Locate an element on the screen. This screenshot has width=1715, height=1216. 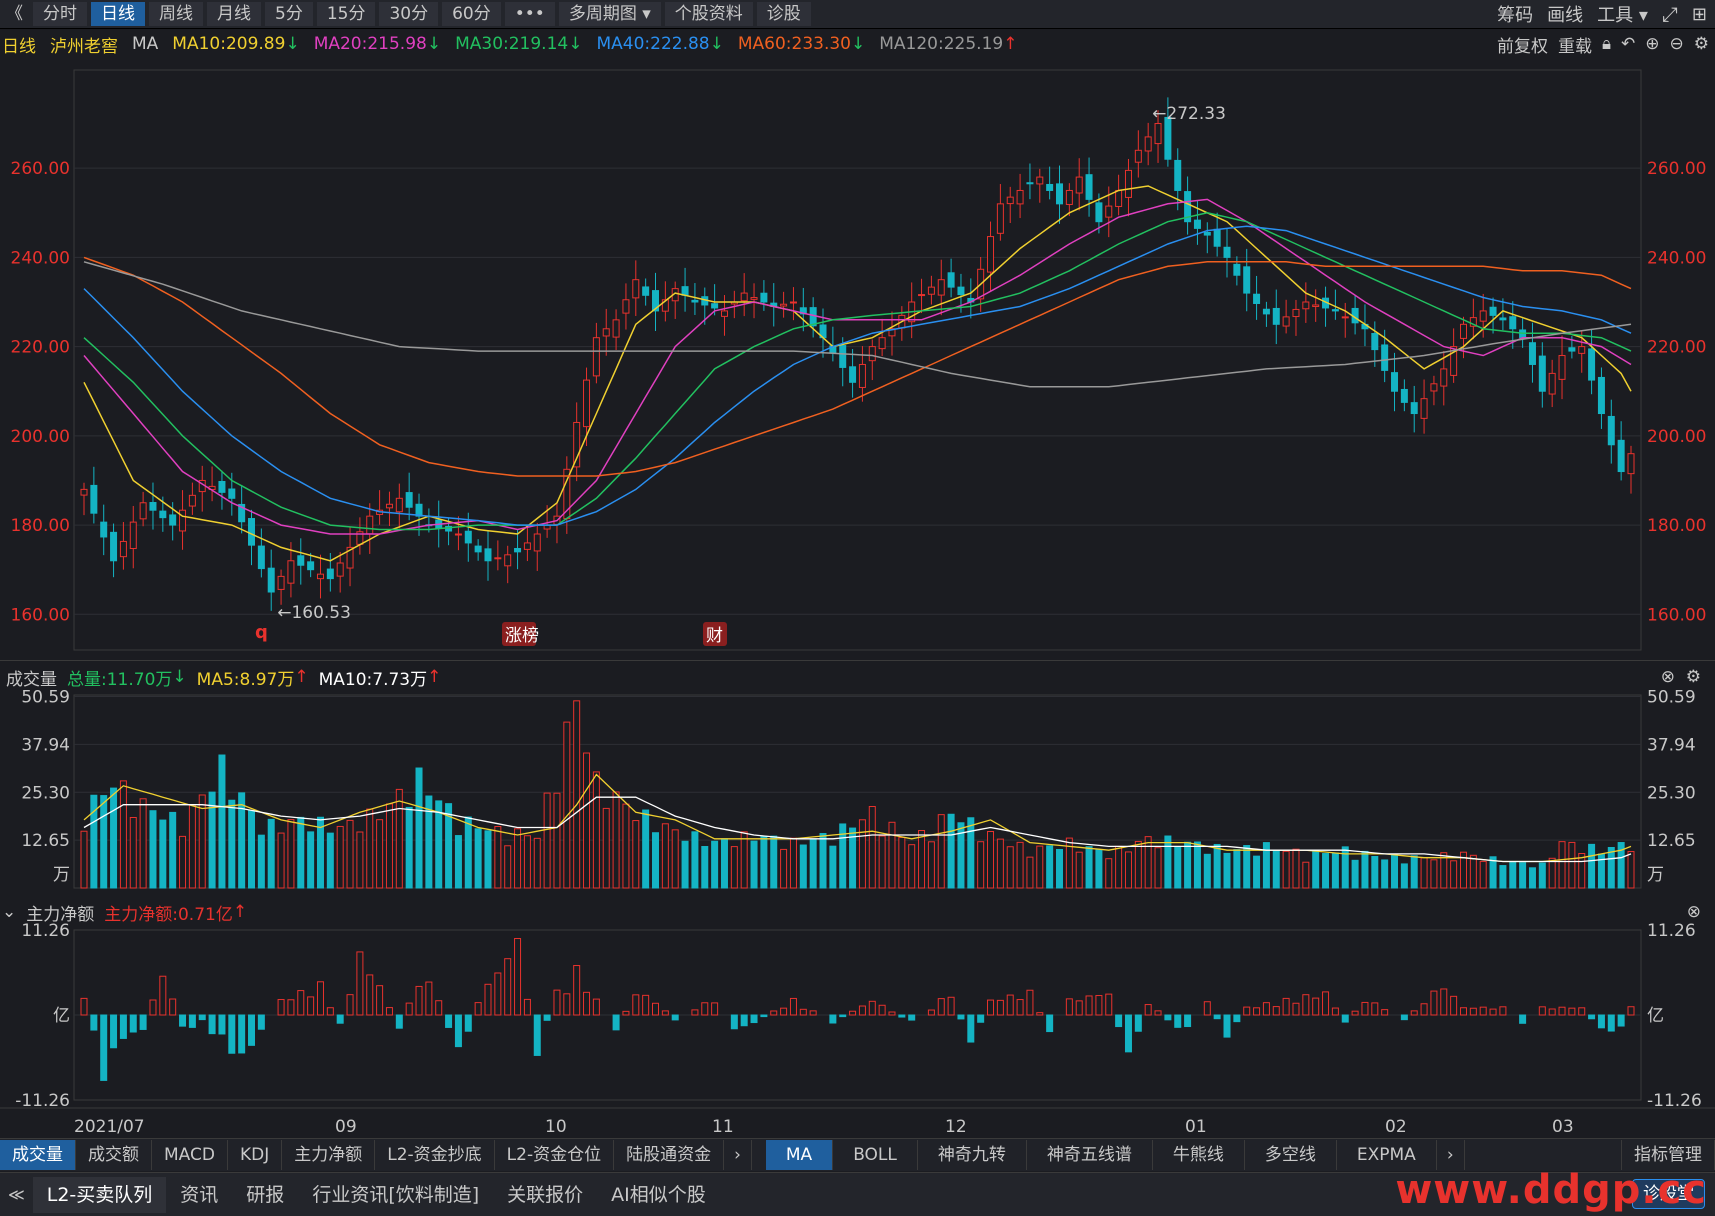
indicator-tabs-next-icon: › is located at coordinates (738, 1155).